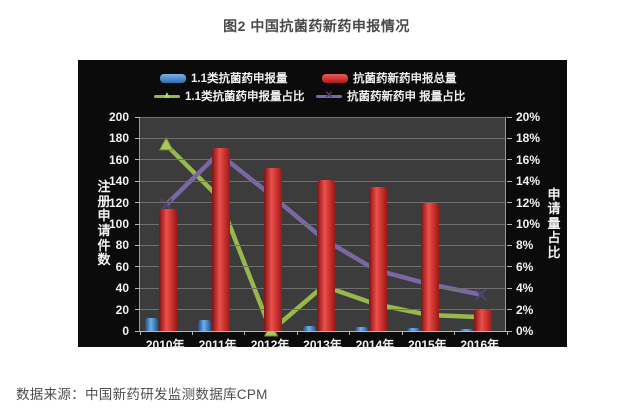  I want to click on y-axis-title-right: 申请量占比, so click(554, 223).